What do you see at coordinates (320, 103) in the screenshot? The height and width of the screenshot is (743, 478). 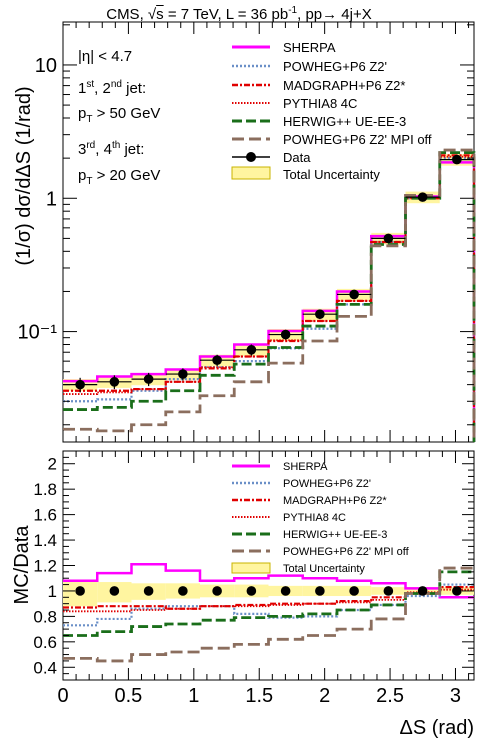 I see `legend-label-pythia8: PYTHIA8 4C` at bounding box center [320, 103].